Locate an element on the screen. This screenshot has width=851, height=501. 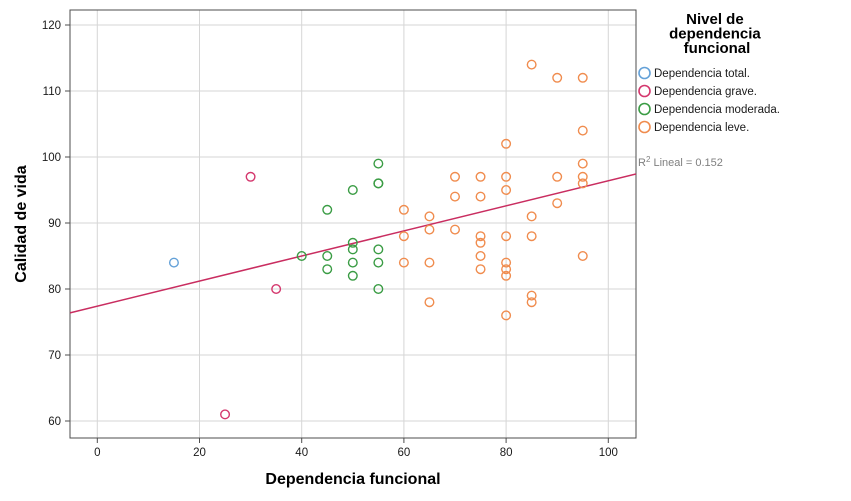
y-tick-label: 110 is located at coordinates (52, 92).